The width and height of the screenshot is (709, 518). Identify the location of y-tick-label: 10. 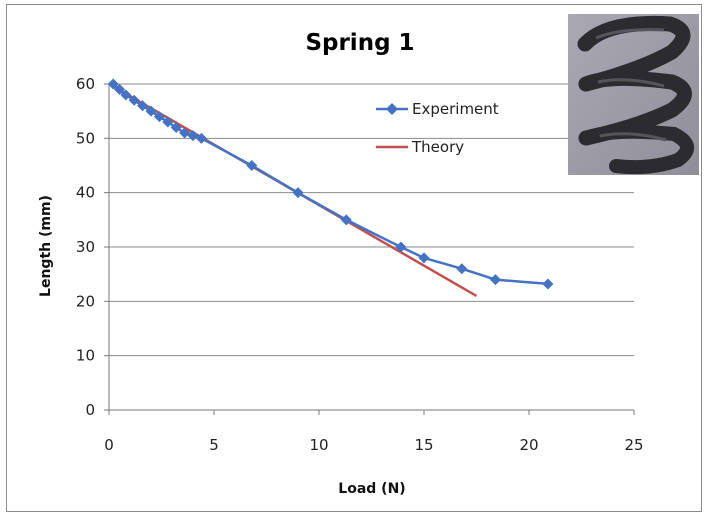
(85, 356).